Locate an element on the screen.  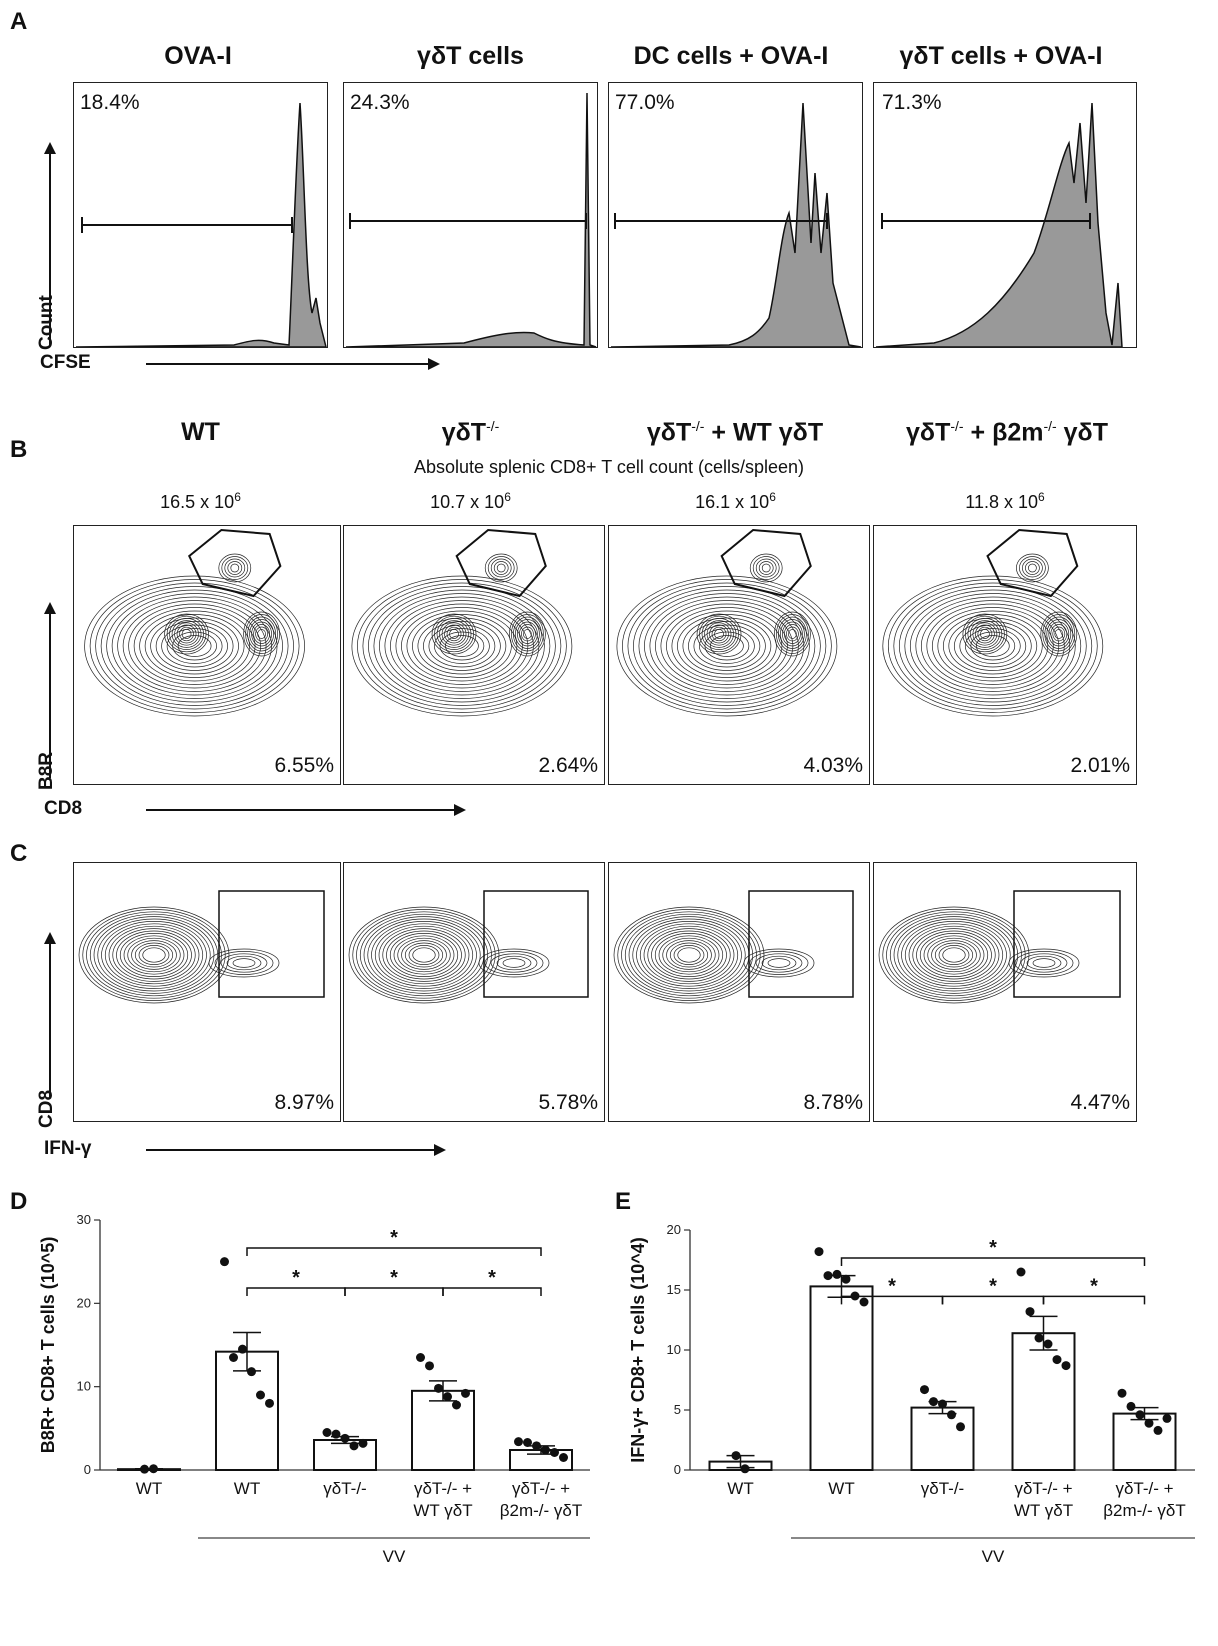
panel-c-percent-1: 8.97% is located at coordinates (304, 1102).